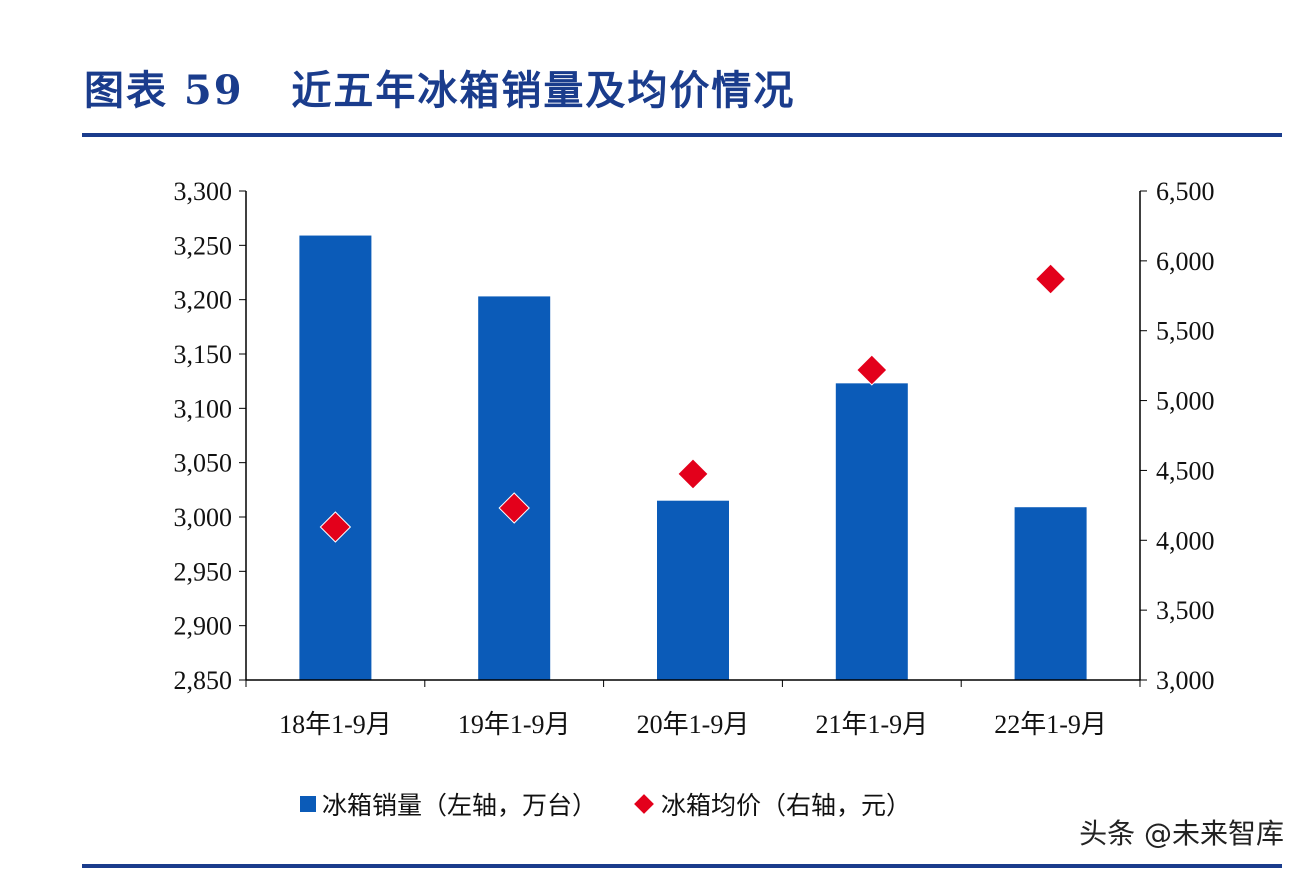  Describe the element at coordinates (335, 724) in the screenshot. I see `x-tick-label: 18年1-9月` at that location.